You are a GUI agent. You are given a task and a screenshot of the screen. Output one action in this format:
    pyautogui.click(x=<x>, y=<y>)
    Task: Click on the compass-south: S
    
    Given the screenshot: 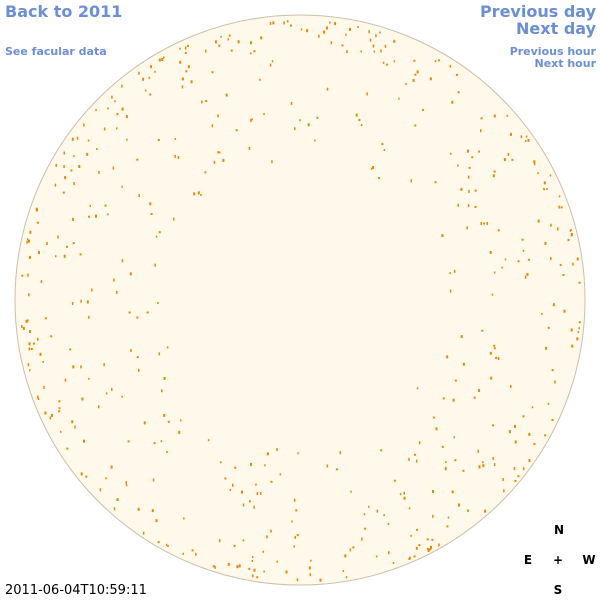 What is the action you would take?
    pyautogui.click(x=558, y=590)
    